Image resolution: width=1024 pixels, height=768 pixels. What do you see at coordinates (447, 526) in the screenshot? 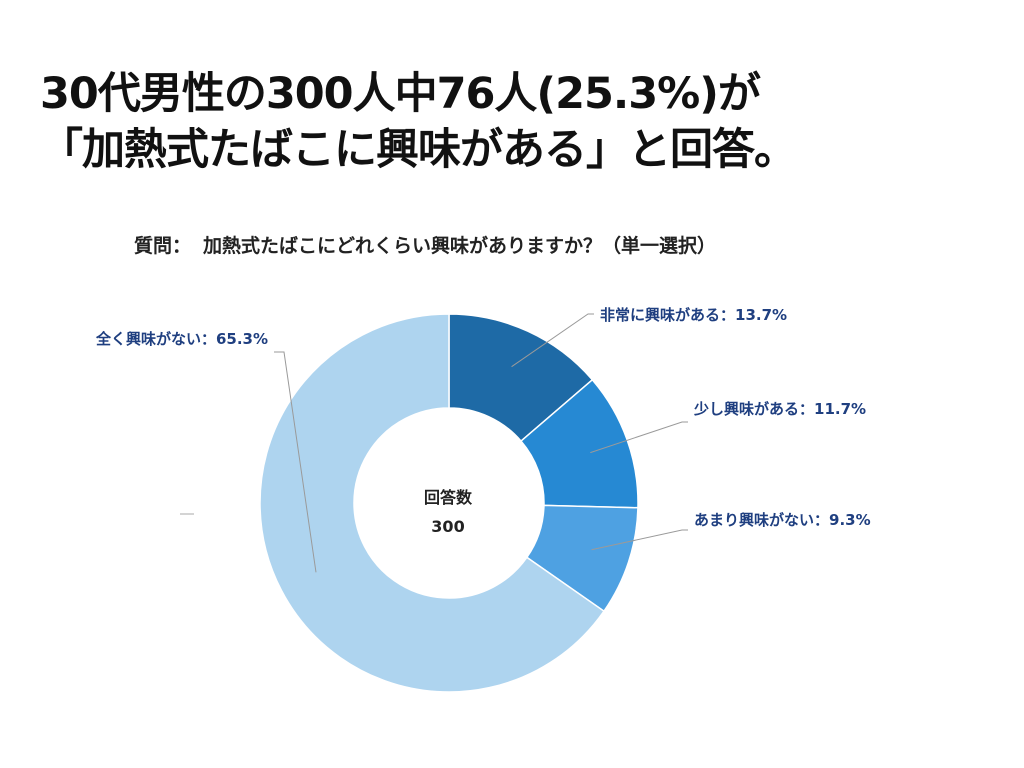
I see `center-value: 300` at bounding box center [447, 526].